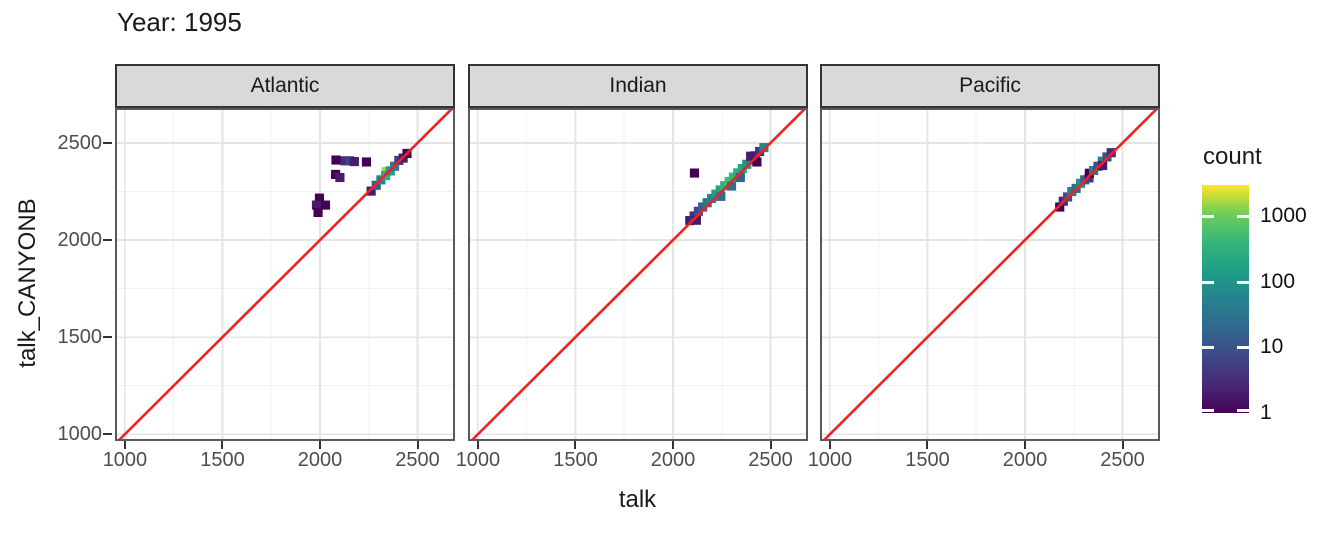 The image size is (1344, 537). I want to click on y-tick-label: 1500, so click(80, 337).